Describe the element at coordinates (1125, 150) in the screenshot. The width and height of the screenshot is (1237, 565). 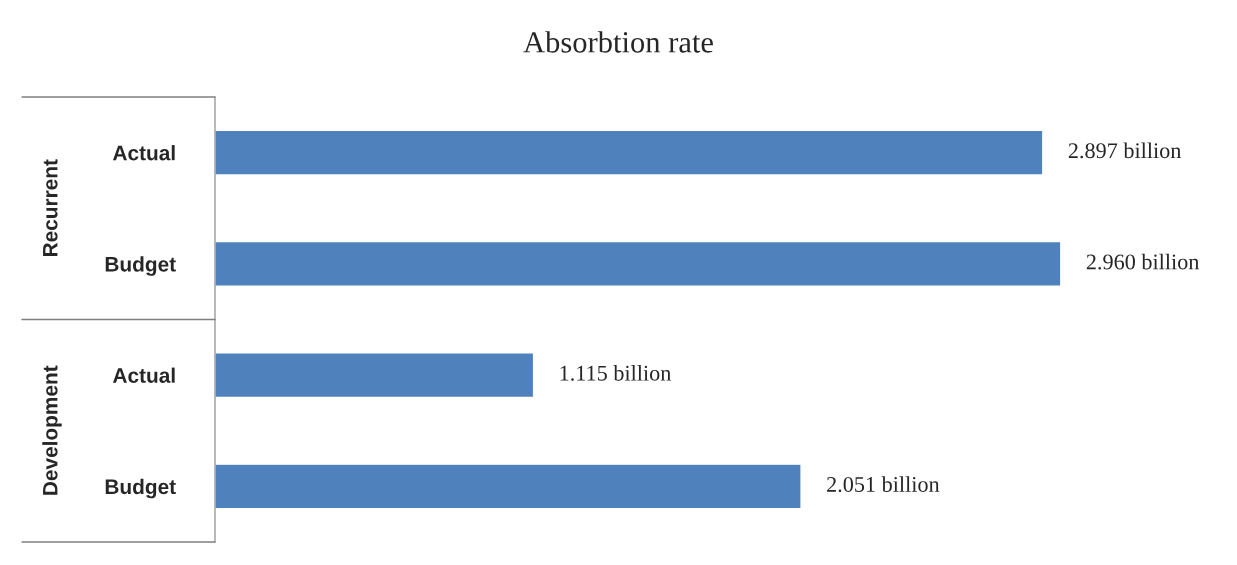
I see `data-label: 2.897 billion` at that location.